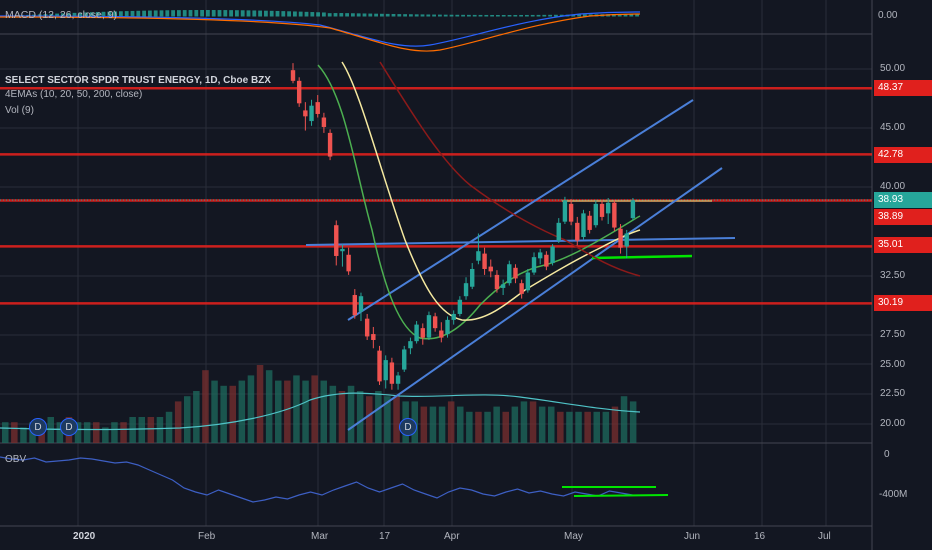 The height and width of the screenshot is (550, 932). I want to click on price-tag-38-93: 38.93, so click(903, 200).